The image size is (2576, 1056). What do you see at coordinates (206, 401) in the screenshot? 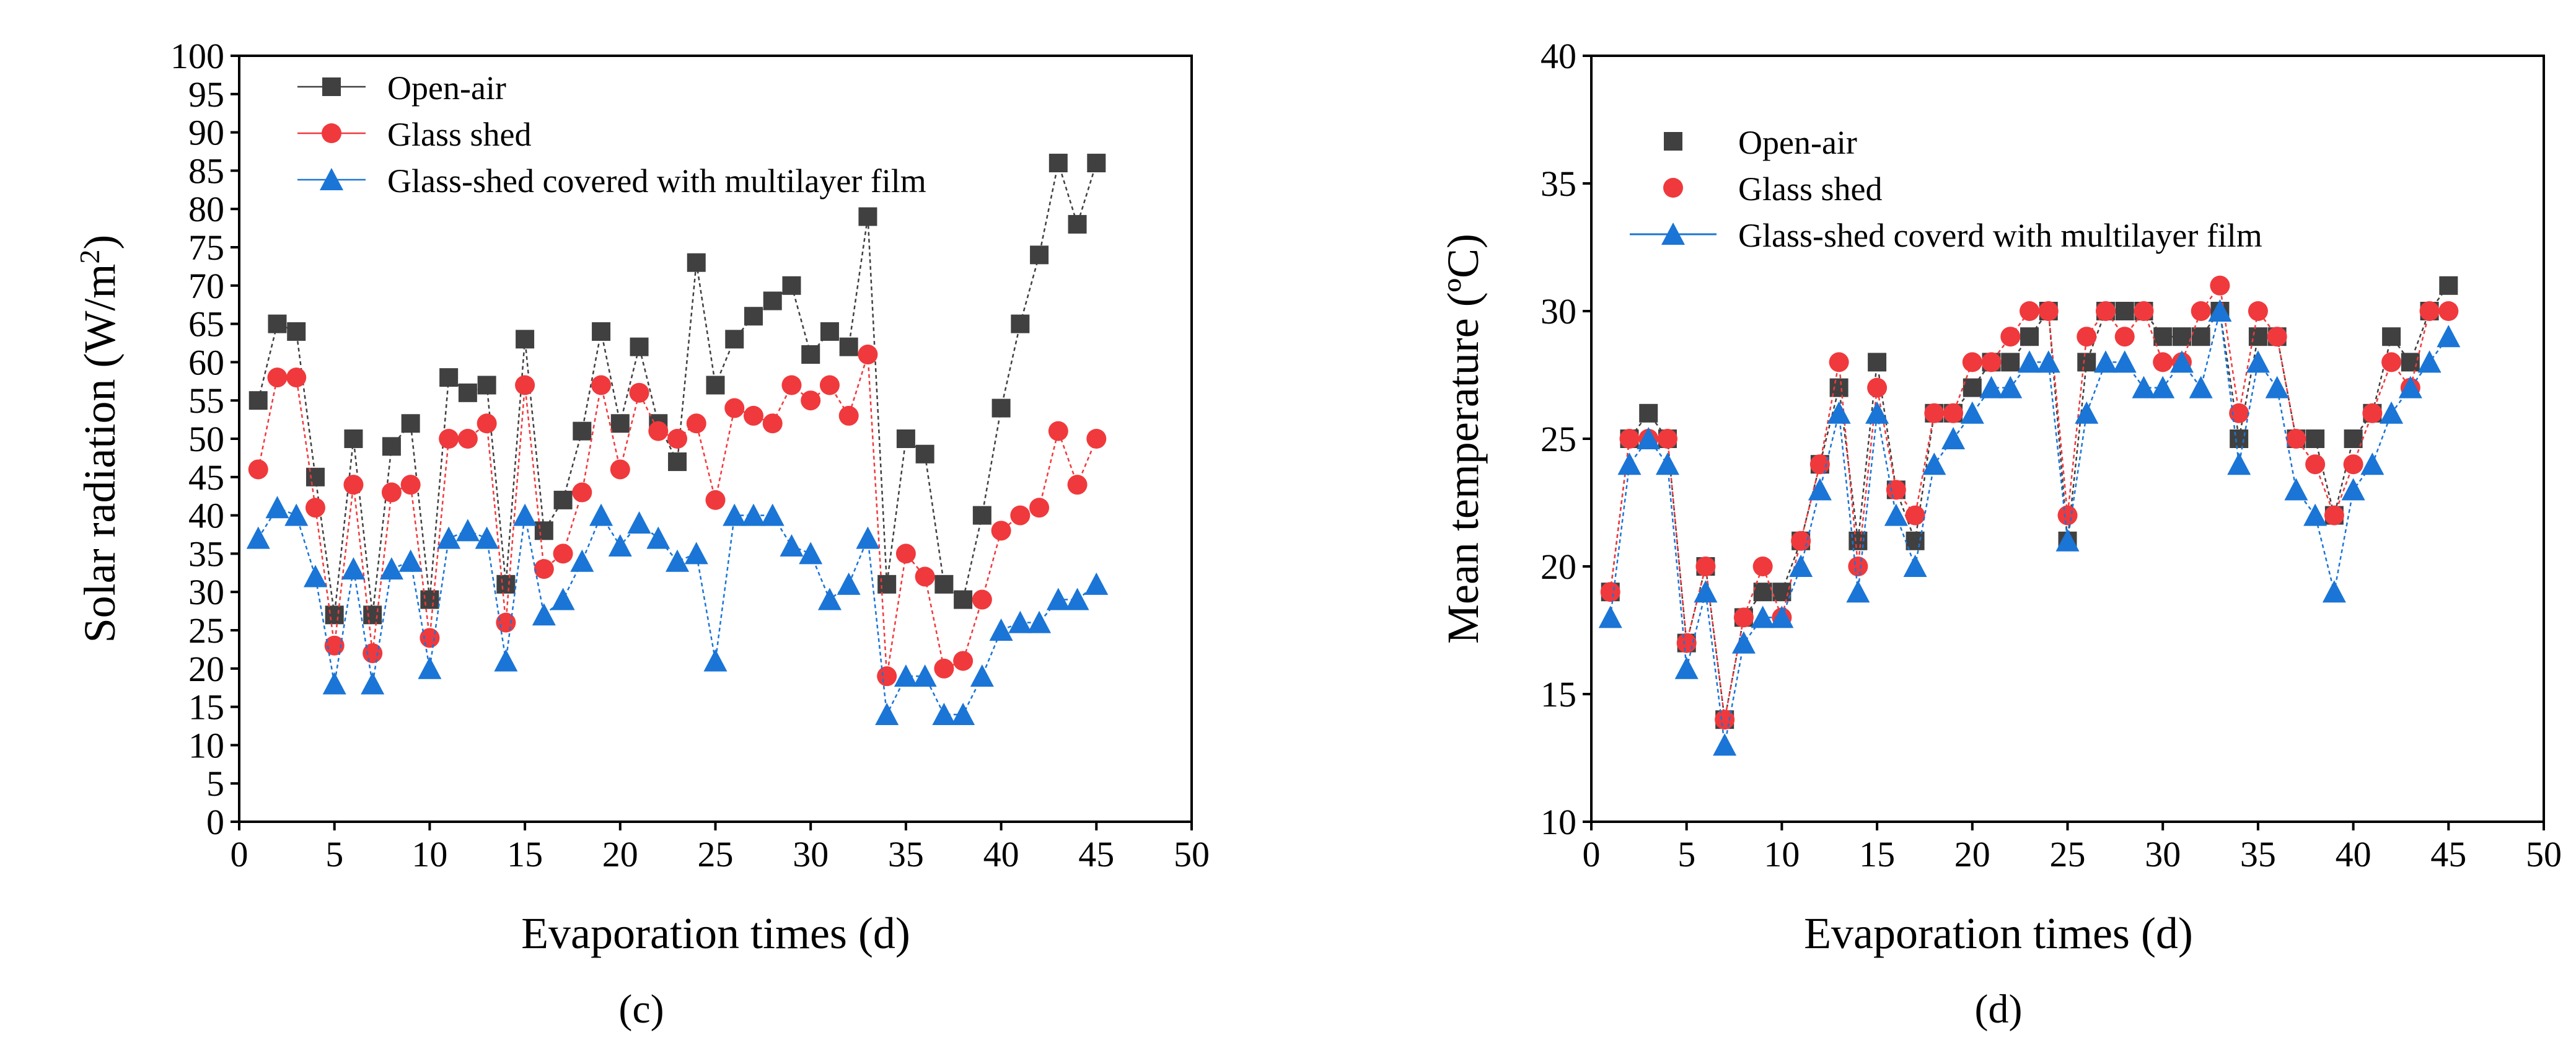
I see `y-tick-label: 55` at bounding box center [206, 401].